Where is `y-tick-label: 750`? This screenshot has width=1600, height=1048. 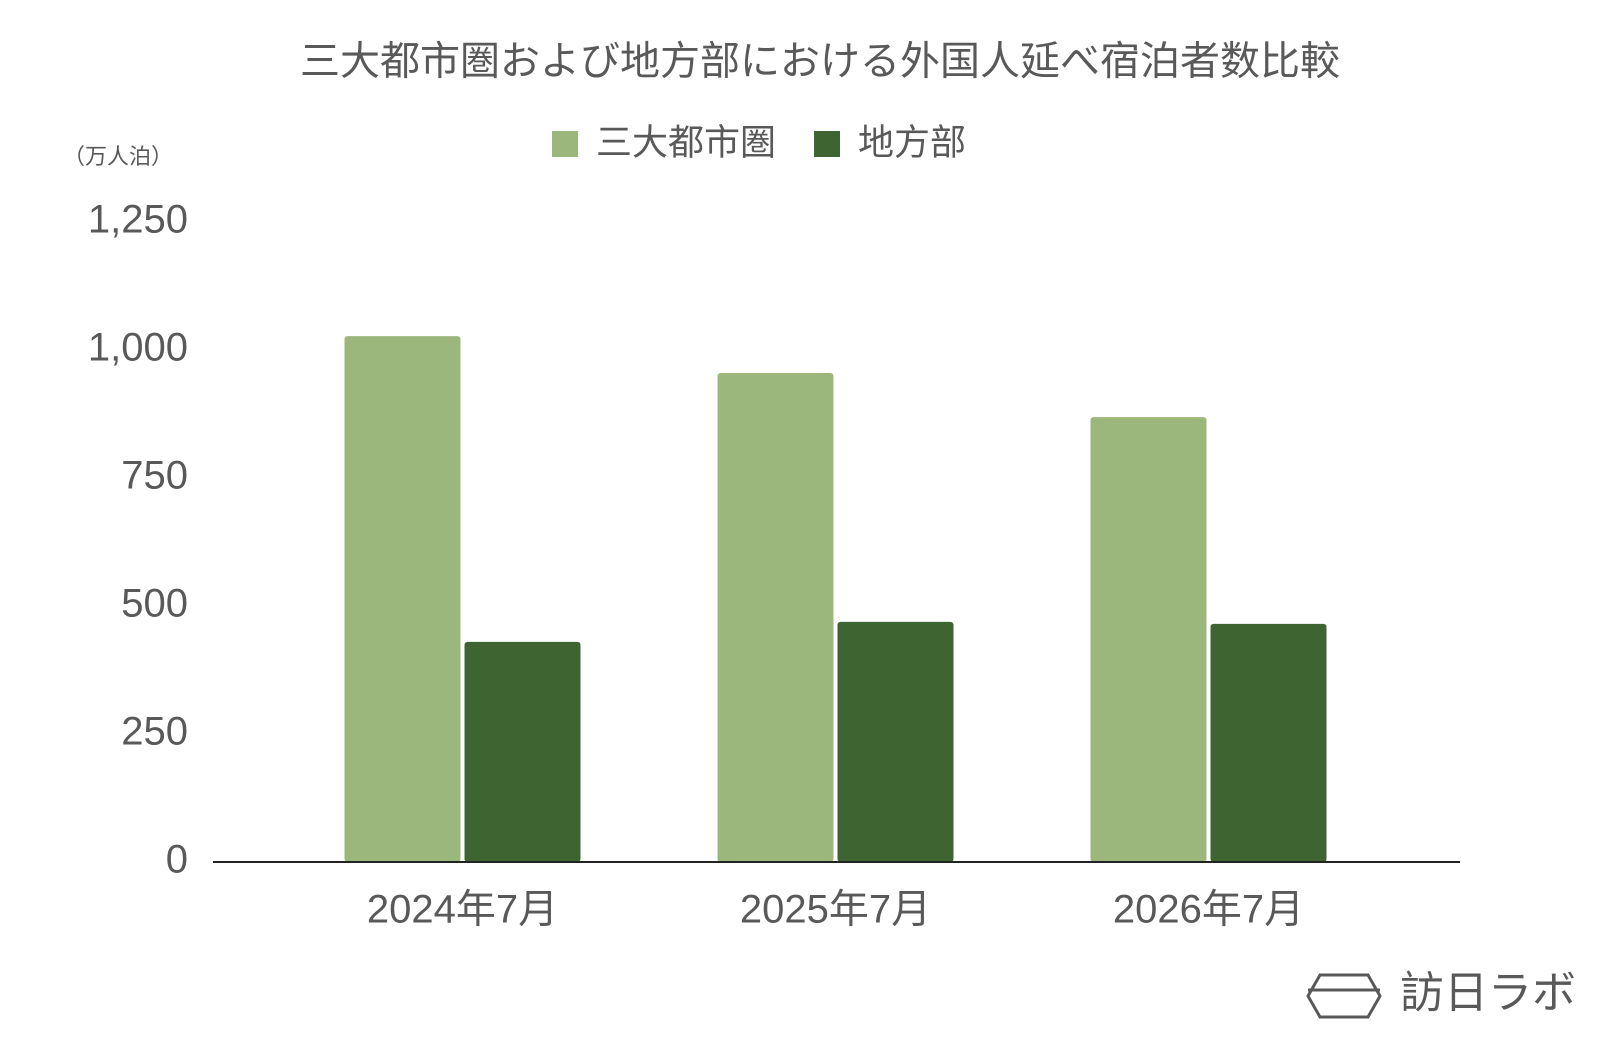 y-tick-label: 750 is located at coordinates (154, 476).